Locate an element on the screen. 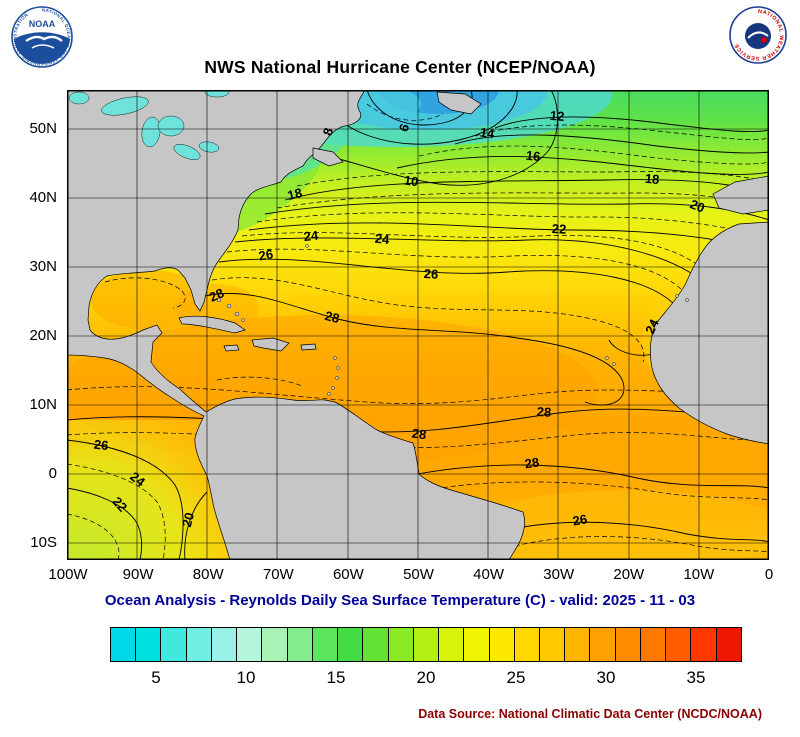  noaa-wordmark: NOAA is located at coordinates (42, 24).